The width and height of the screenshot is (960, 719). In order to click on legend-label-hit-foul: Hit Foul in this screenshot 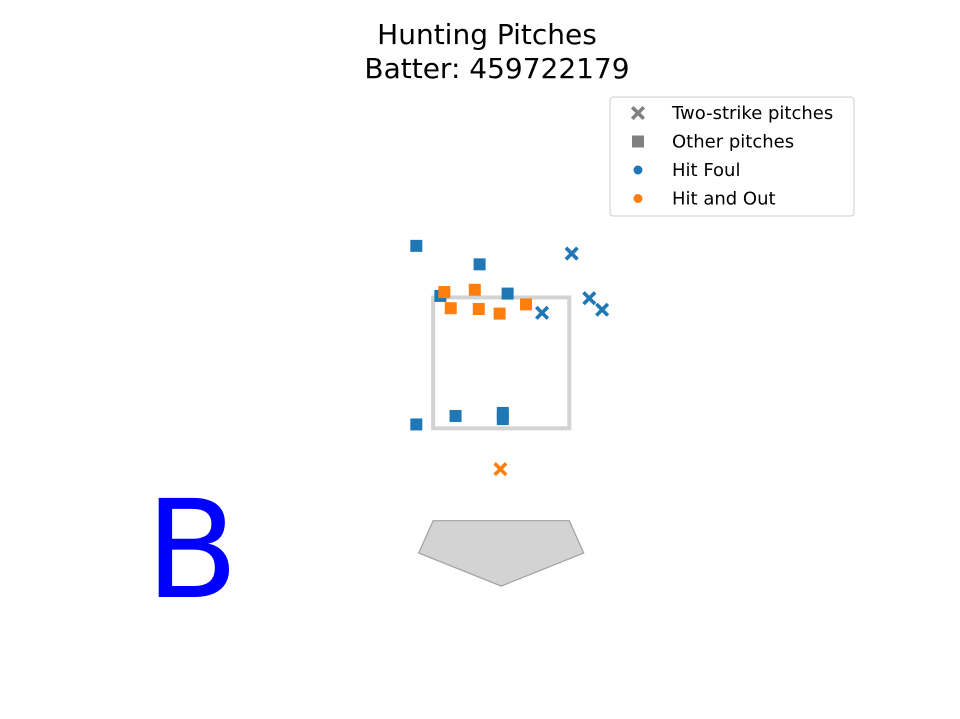, I will do `click(706, 170)`.